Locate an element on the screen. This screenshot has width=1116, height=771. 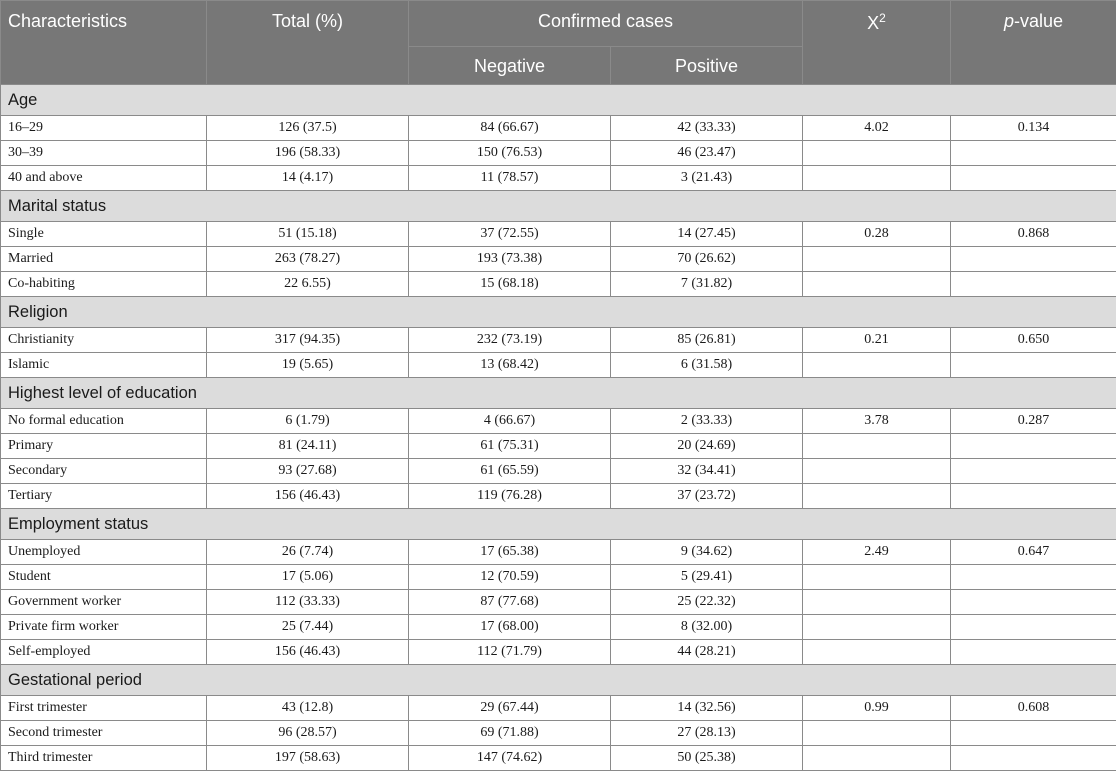
negative-cell: 12 (70.59) is located at coordinates (510, 577).